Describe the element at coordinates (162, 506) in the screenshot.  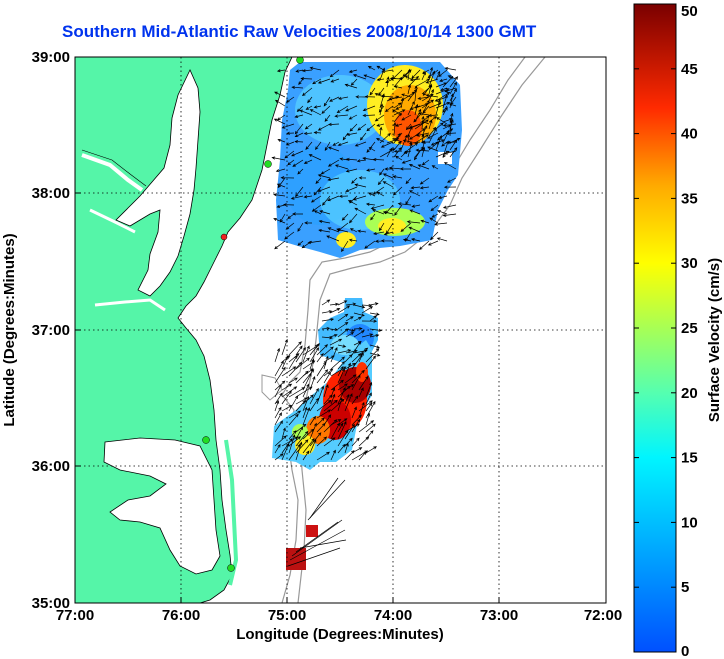
I see `pamlico-sound` at that location.